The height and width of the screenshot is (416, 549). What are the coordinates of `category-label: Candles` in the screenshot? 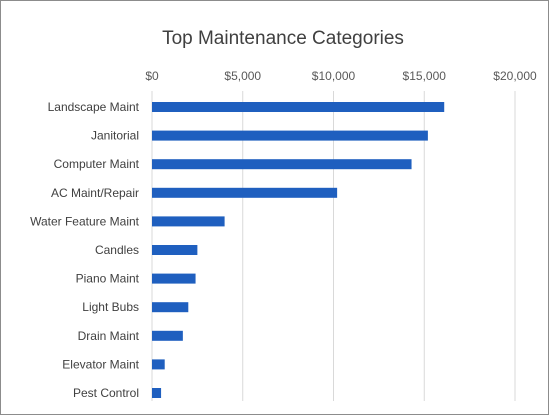 It's located at (117, 250).